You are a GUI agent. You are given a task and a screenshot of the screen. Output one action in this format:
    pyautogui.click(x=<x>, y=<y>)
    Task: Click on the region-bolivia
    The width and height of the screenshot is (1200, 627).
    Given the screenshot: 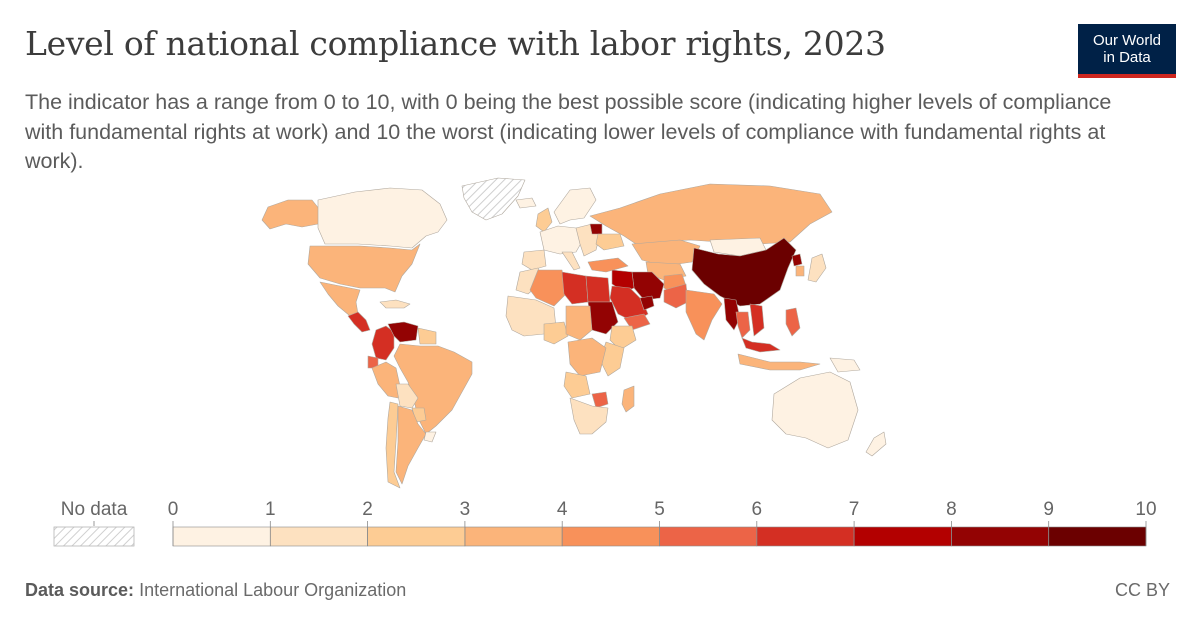 What is the action you would take?
    pyautogui.click(x=407, y=396)
    